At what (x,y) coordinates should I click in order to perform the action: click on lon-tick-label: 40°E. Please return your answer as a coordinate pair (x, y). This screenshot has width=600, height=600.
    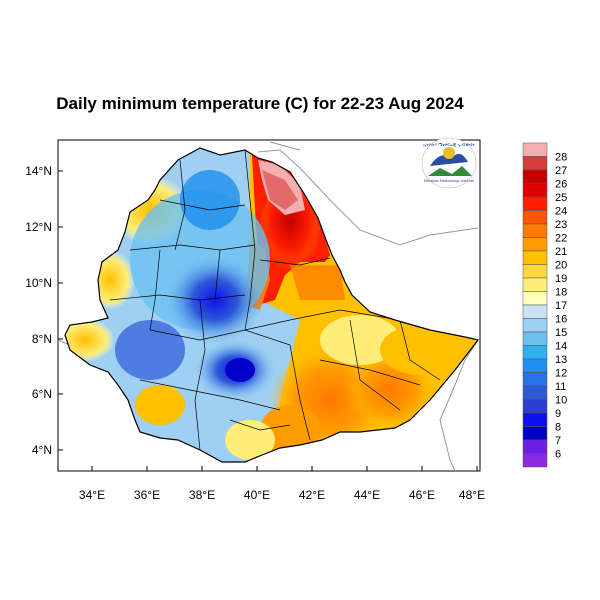
    Looking at the image, I should click on (257, 495).